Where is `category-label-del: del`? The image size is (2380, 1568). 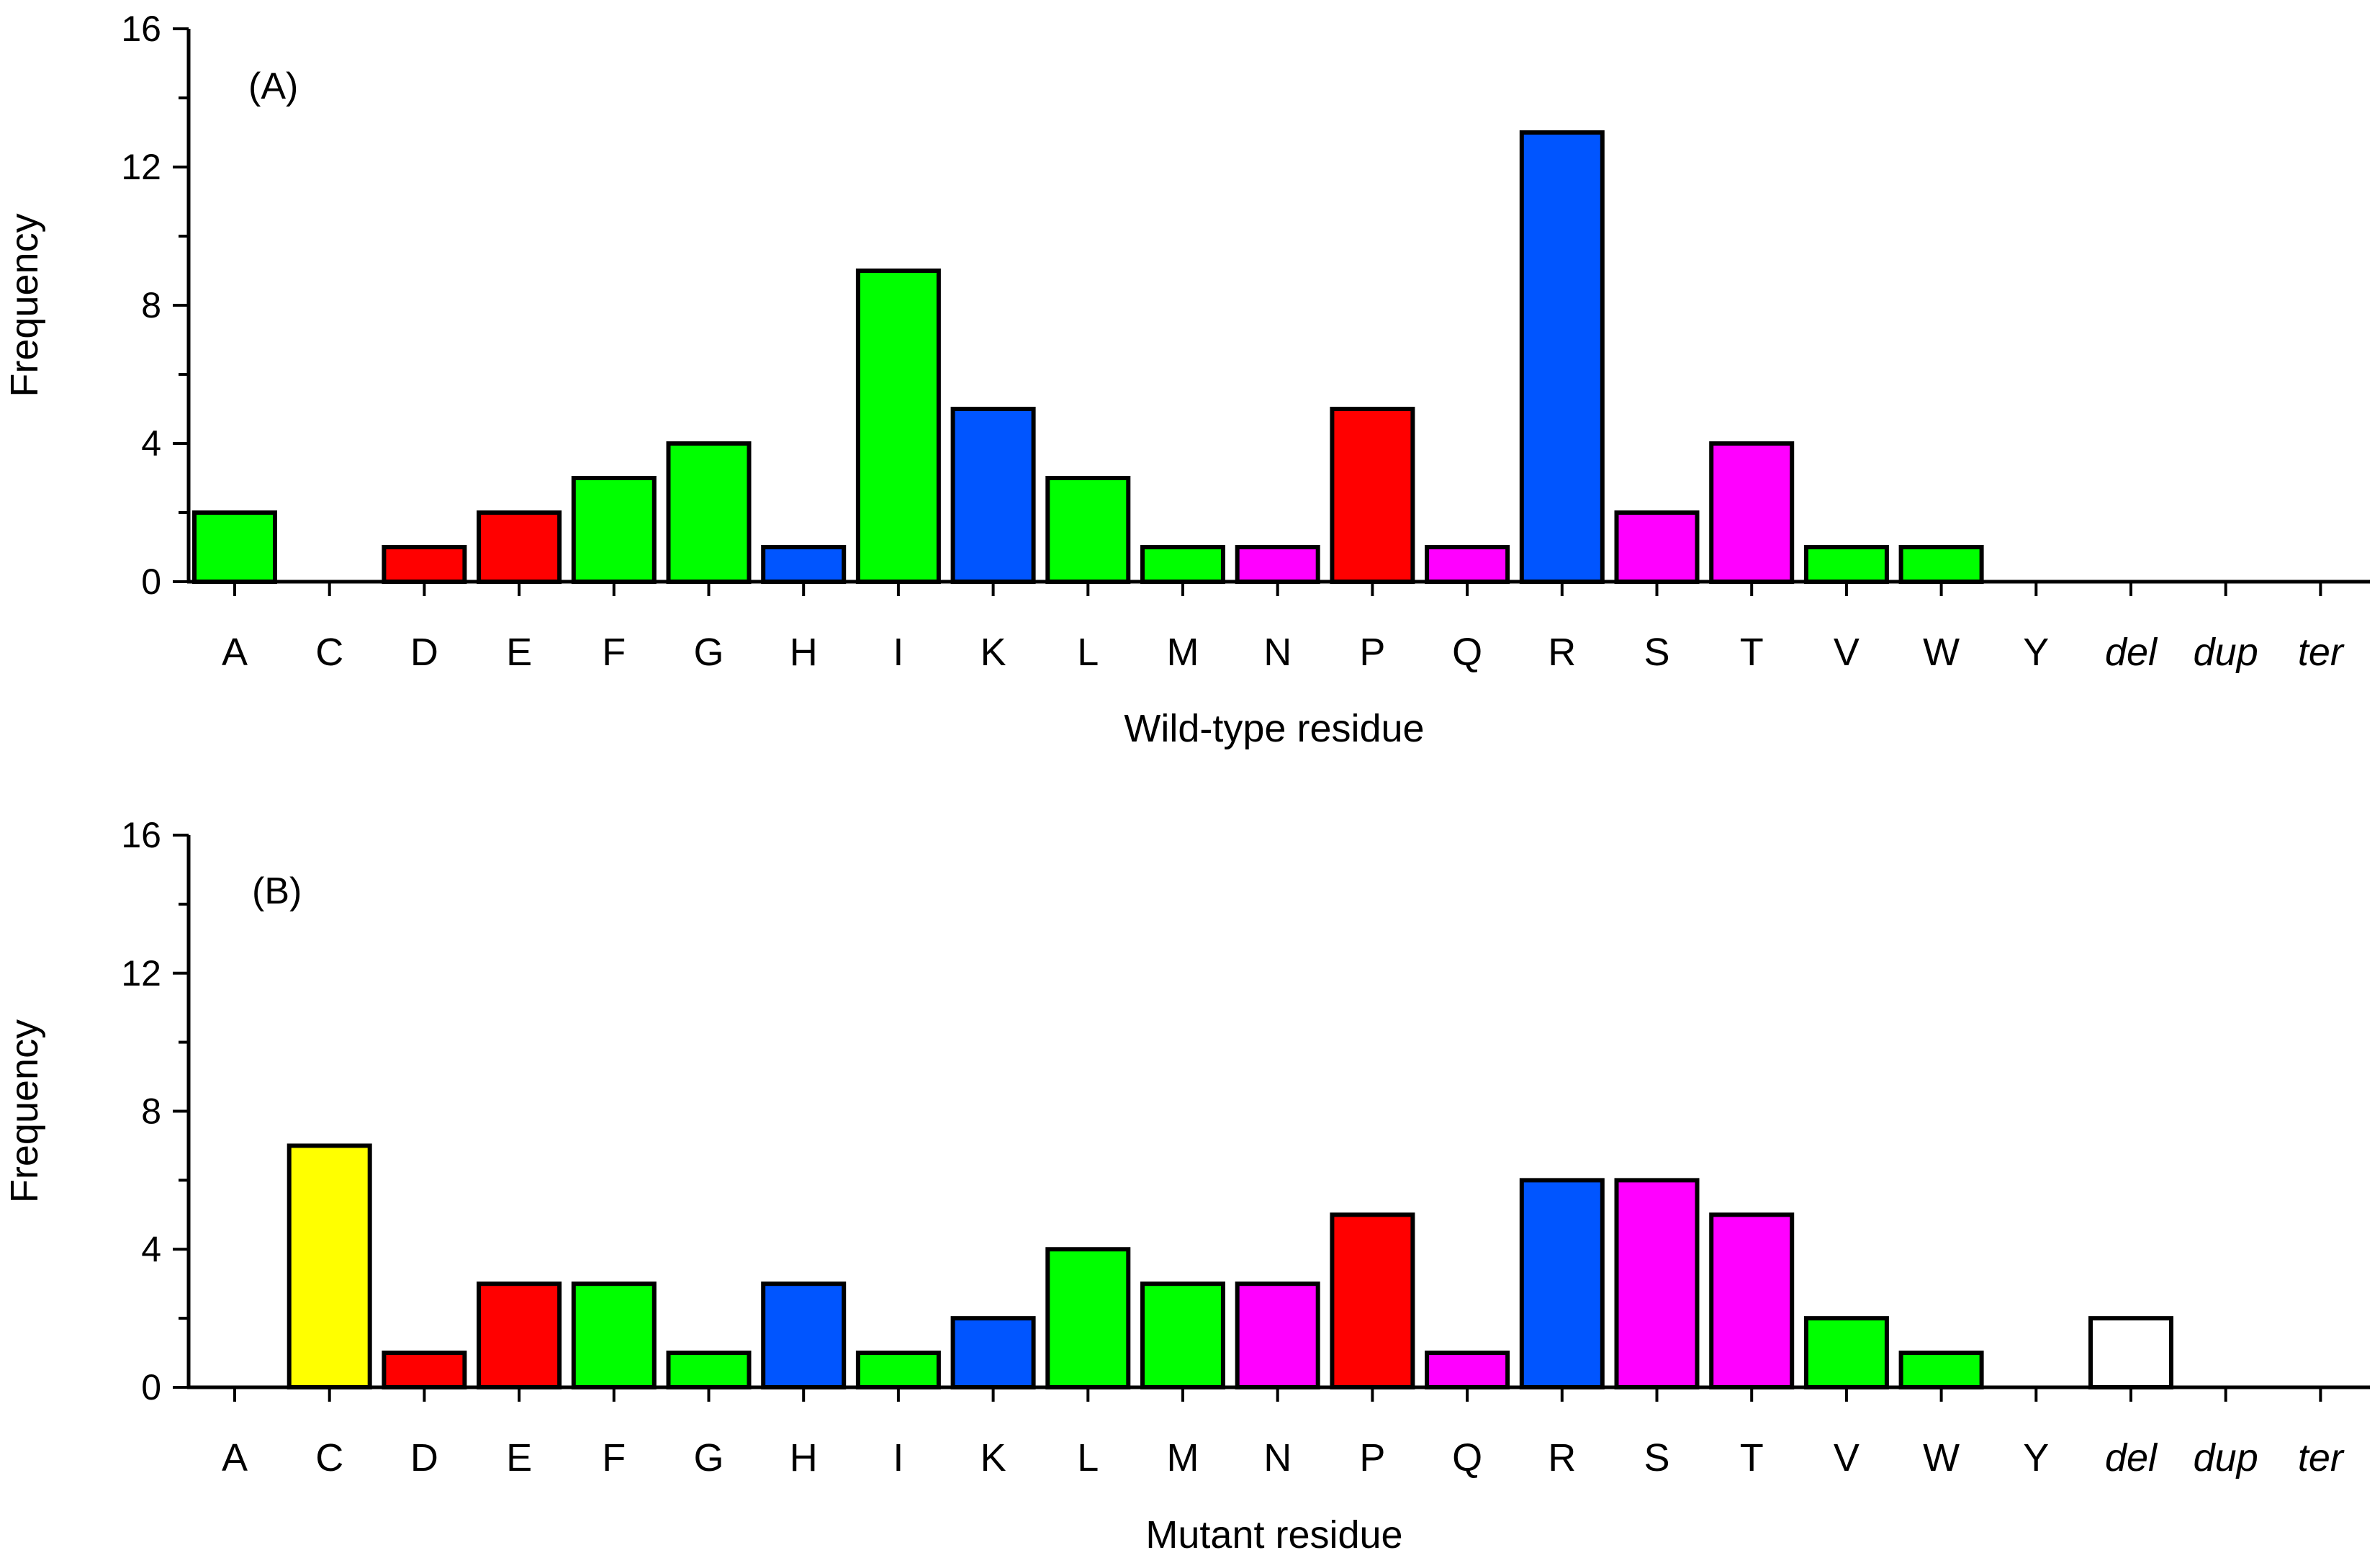
category-label-del: del is located at coordinates (2131, 1457).